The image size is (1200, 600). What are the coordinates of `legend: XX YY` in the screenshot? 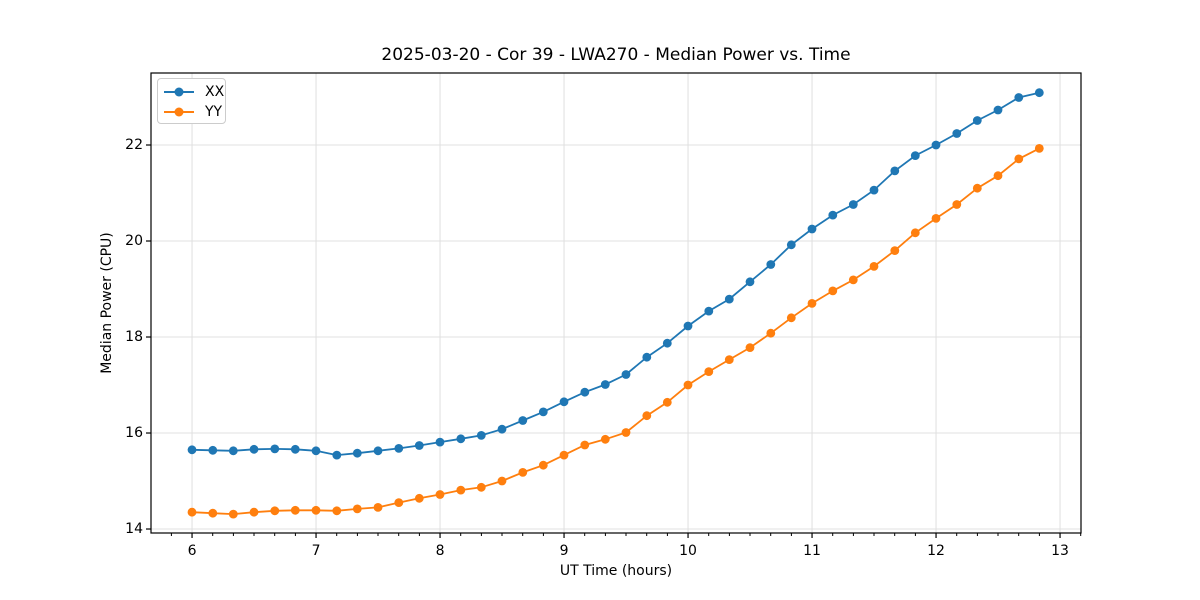 It's located at (191, 101).